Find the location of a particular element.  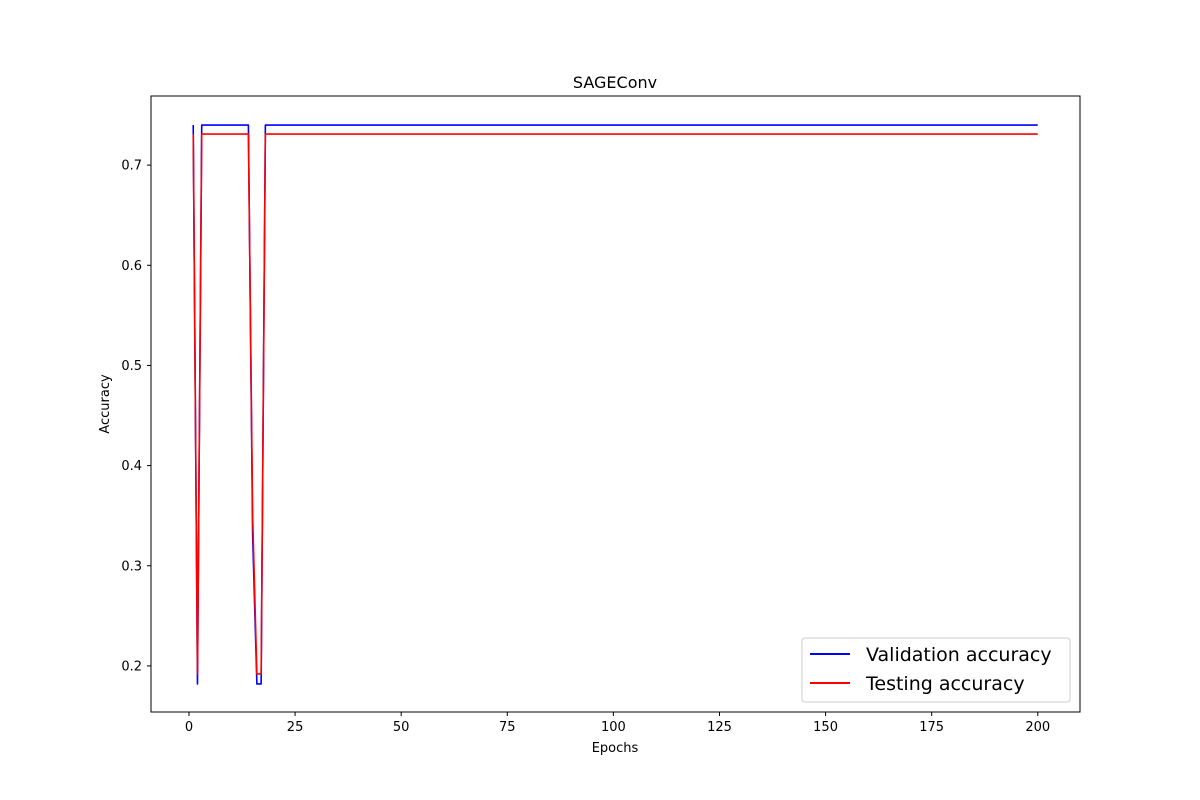

y-tick-label: 0.3 is located at coordinates (131, 566).